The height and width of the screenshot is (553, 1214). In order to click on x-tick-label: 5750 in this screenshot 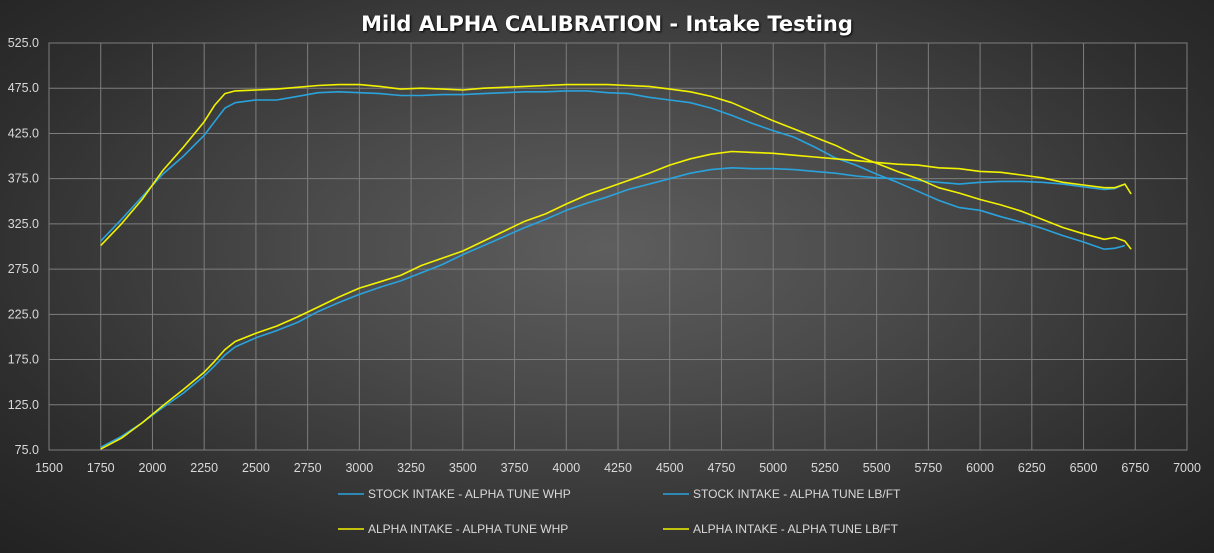, I will do `click(928, 468)`.